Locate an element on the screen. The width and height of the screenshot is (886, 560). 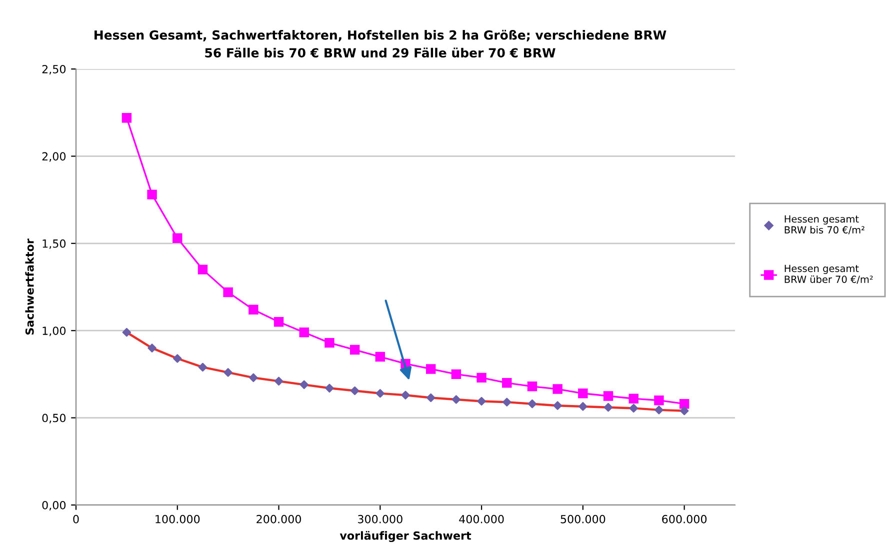
legend-label: Hessen gesamt BRW über 70 €/m² is located at coordinates (828, 274).